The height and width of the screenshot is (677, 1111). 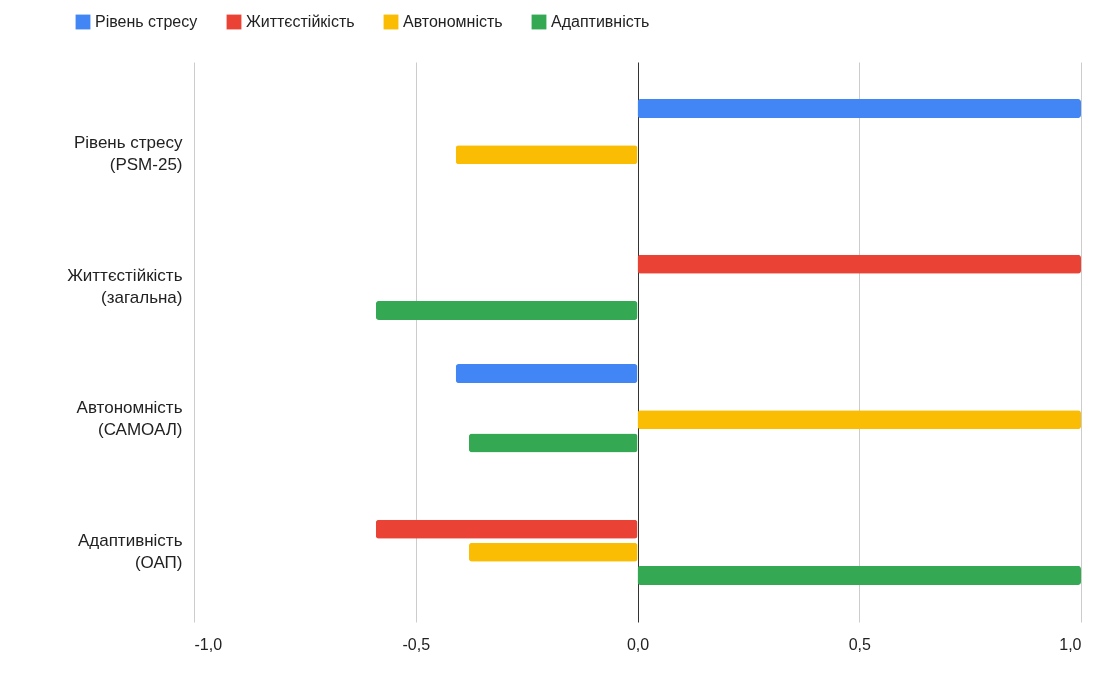 I want to click on legend-label: Рівень стресу, so click(x=146, y=21).